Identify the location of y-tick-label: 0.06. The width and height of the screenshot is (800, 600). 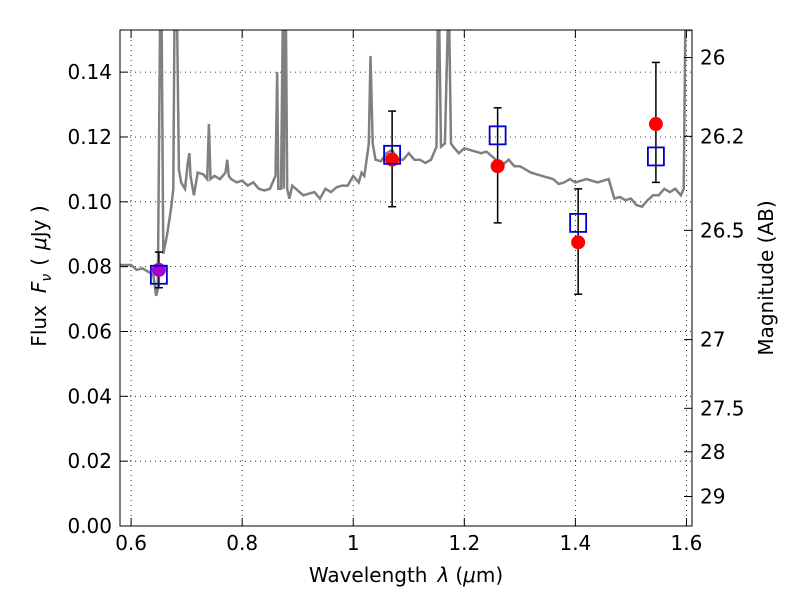
(89, 331).